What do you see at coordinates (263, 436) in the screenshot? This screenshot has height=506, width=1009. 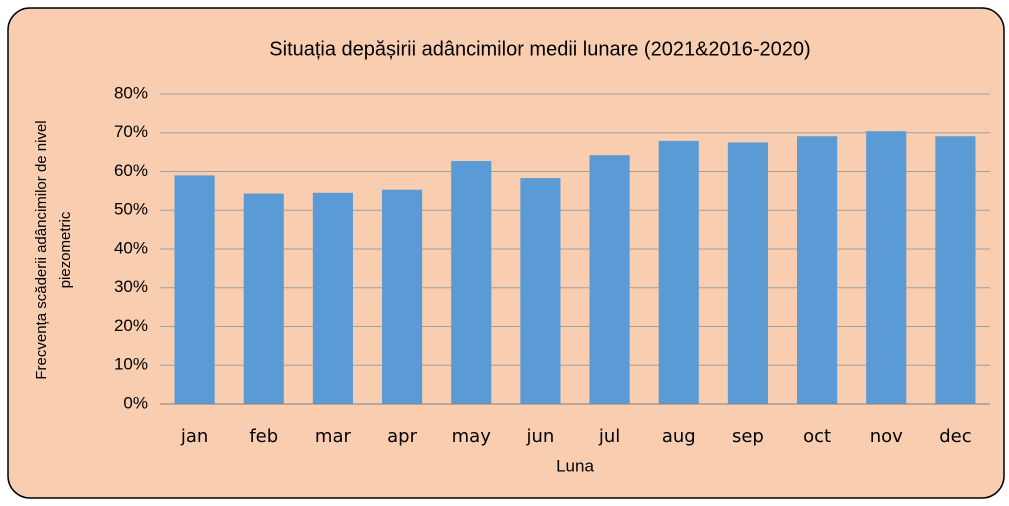 I see `x-tick-label: feb` at bounding box center [263, 436].